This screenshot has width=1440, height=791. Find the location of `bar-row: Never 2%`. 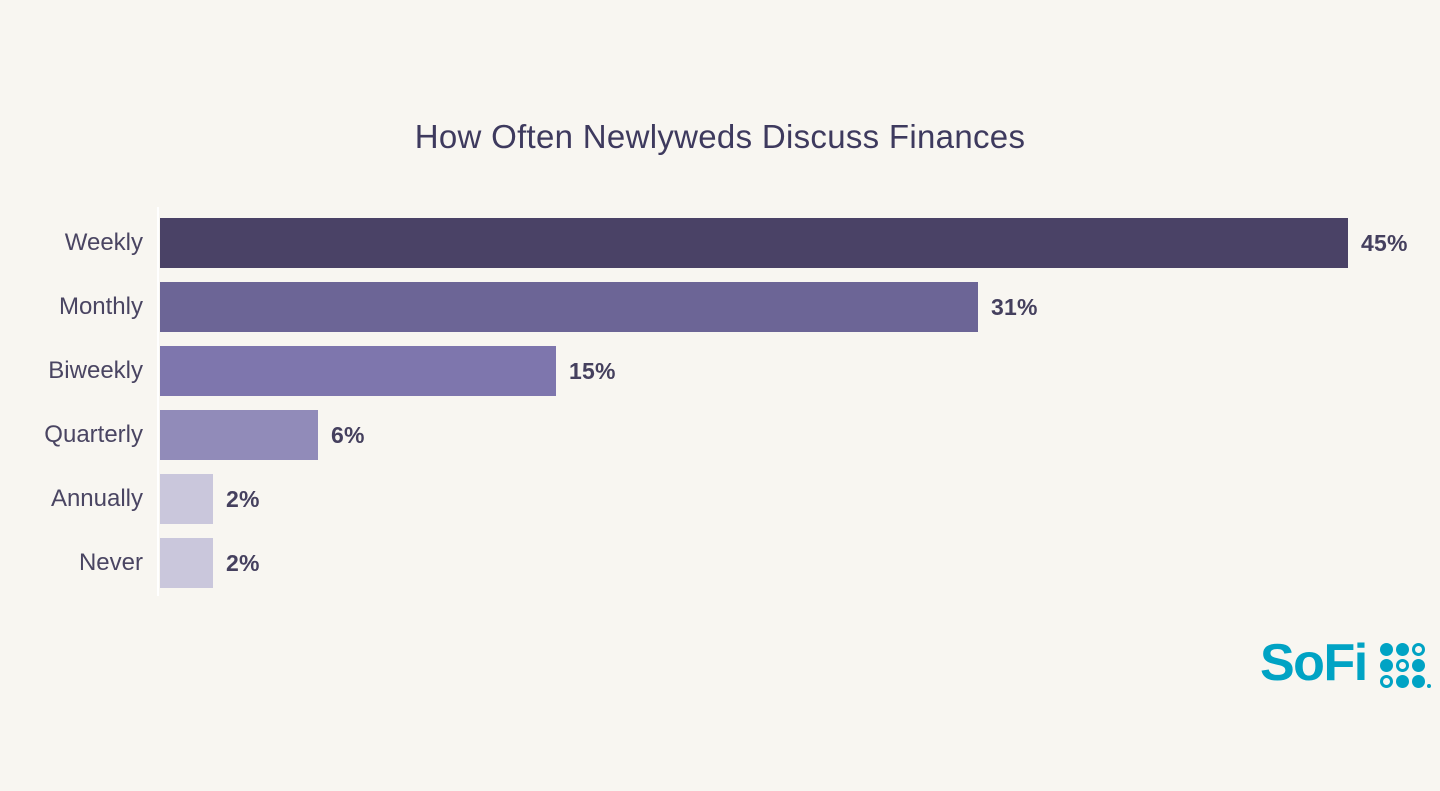

bar-row: Never 2% is located at coordinates (704, 563).